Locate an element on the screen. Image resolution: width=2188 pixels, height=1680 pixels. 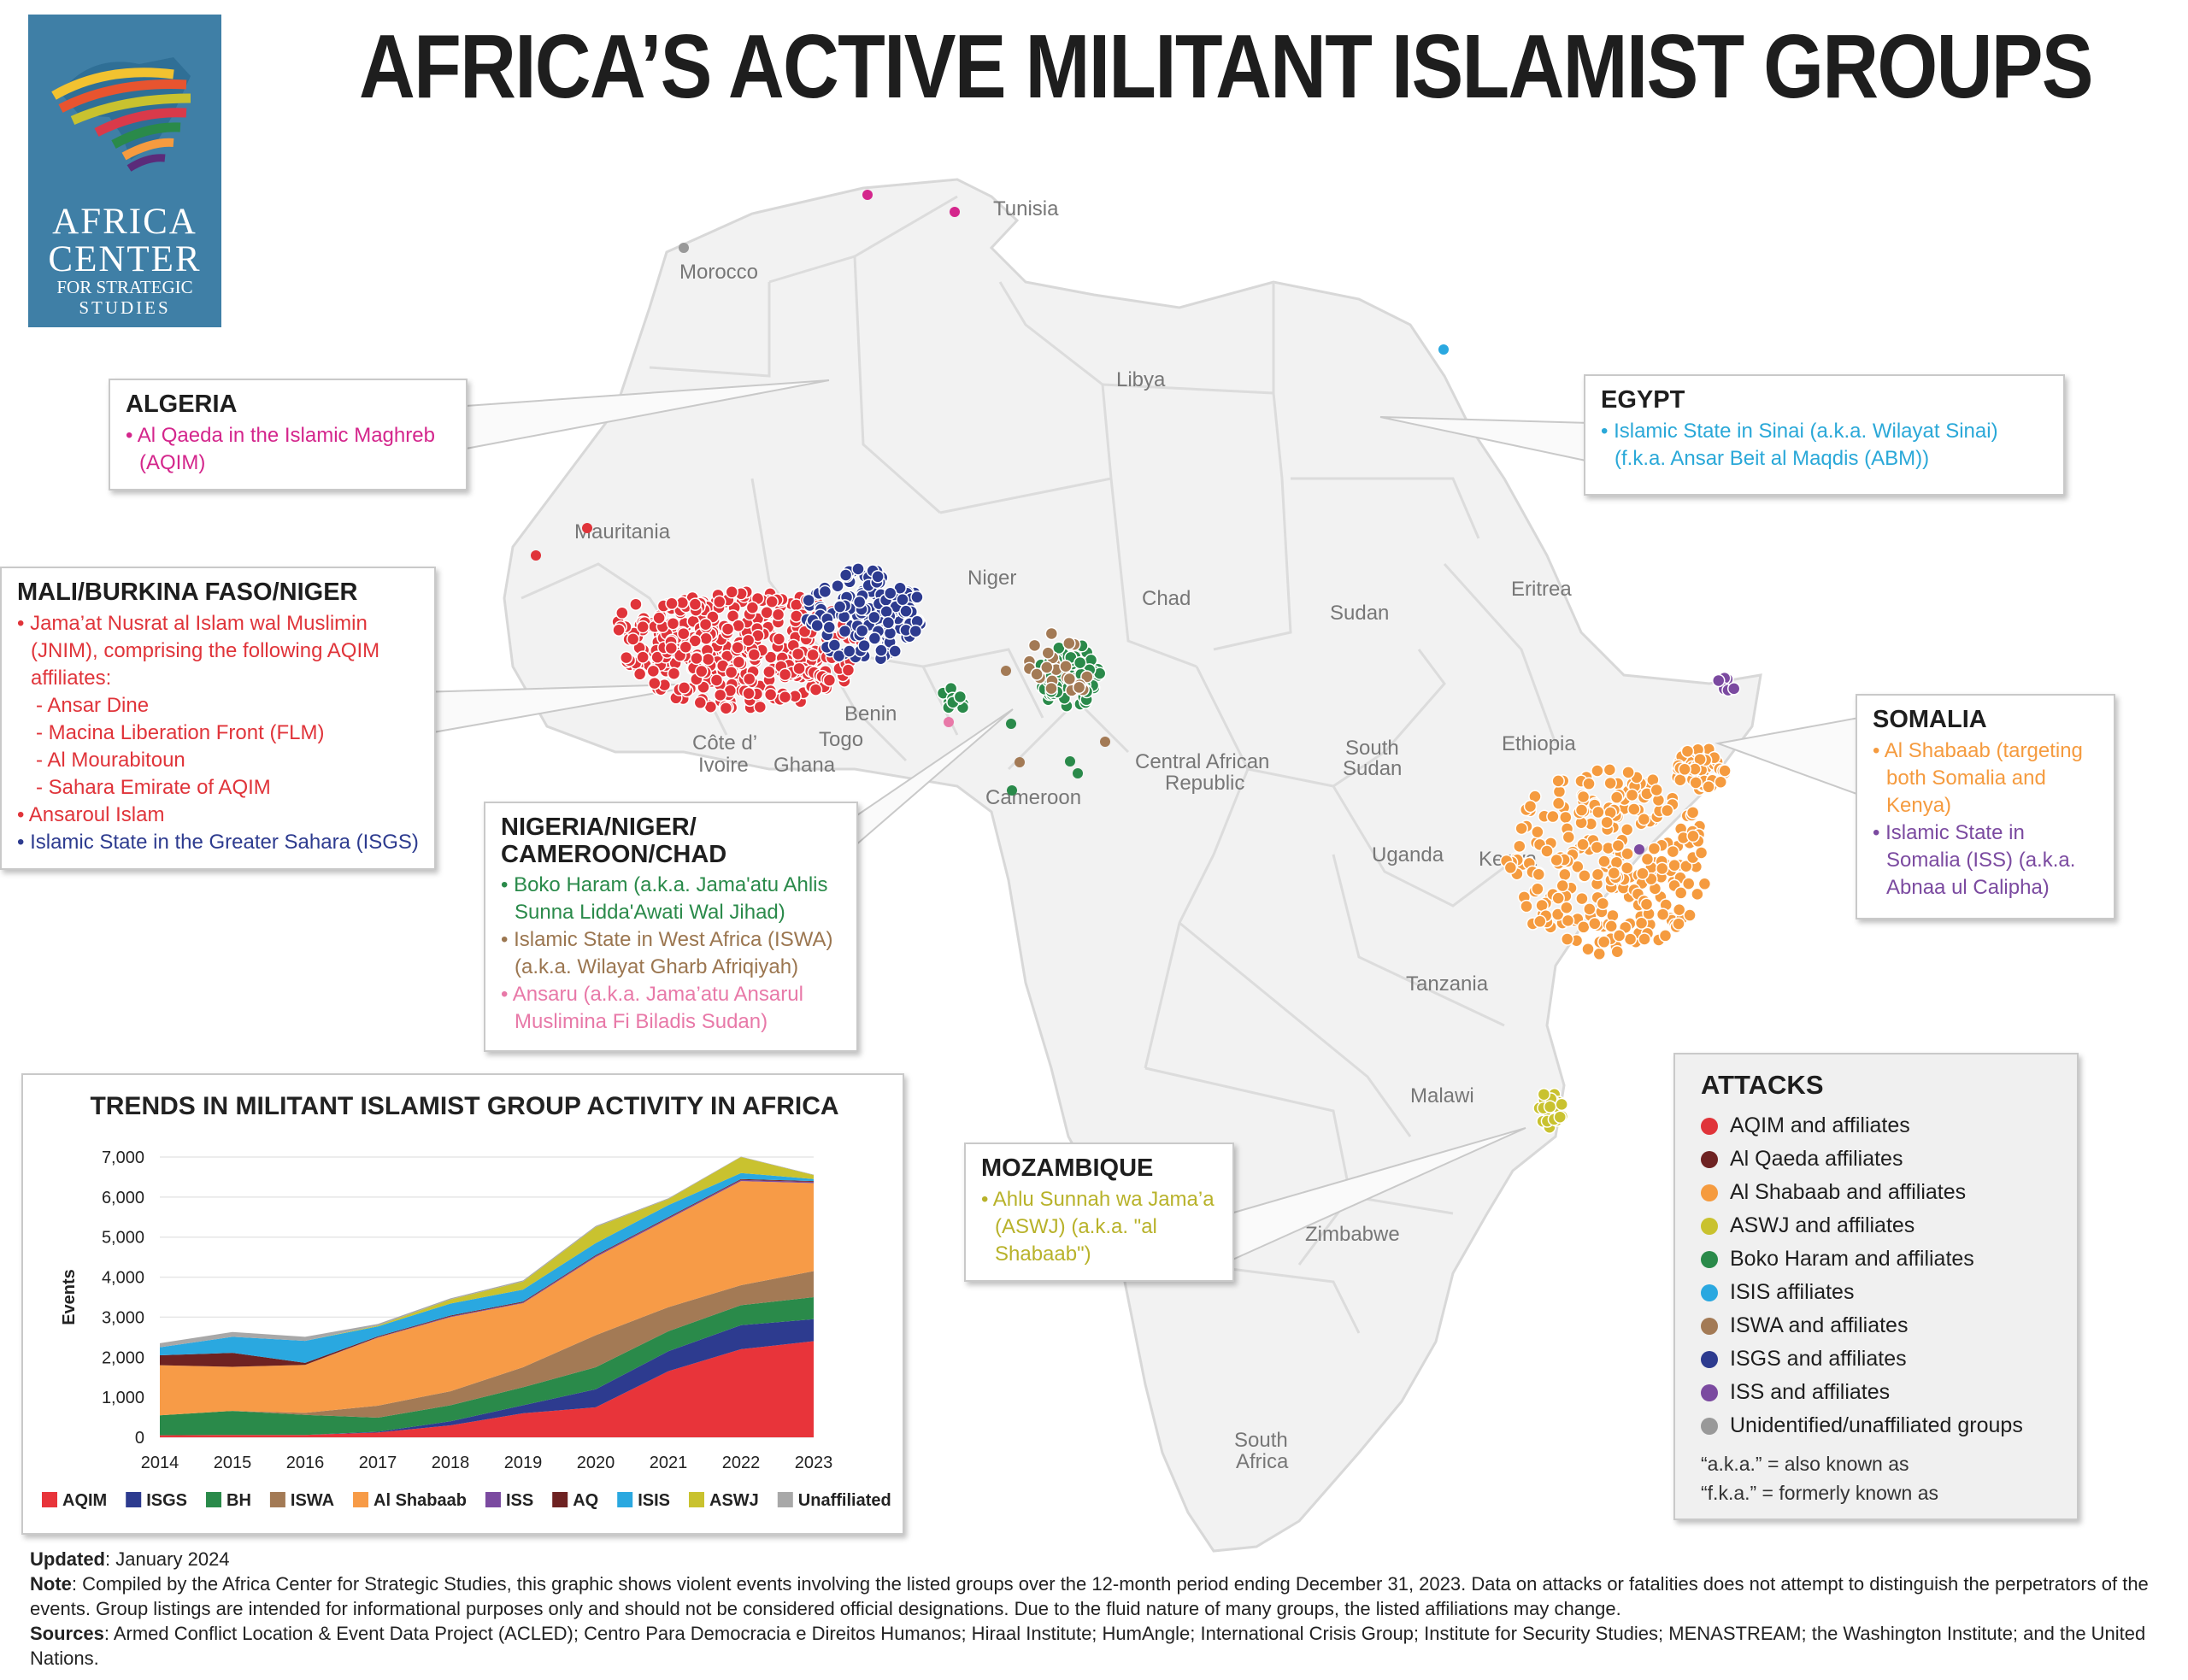
chart-legend-label: AQ is located at coordinates (586, 1500).